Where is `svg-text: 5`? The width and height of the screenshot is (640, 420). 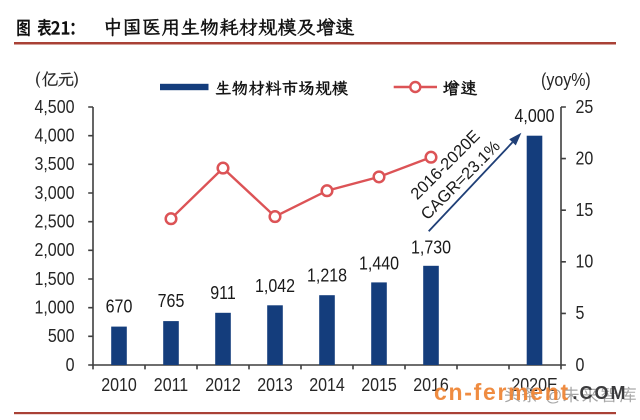
svg-text: 5 is located at coordinates (580, 313).